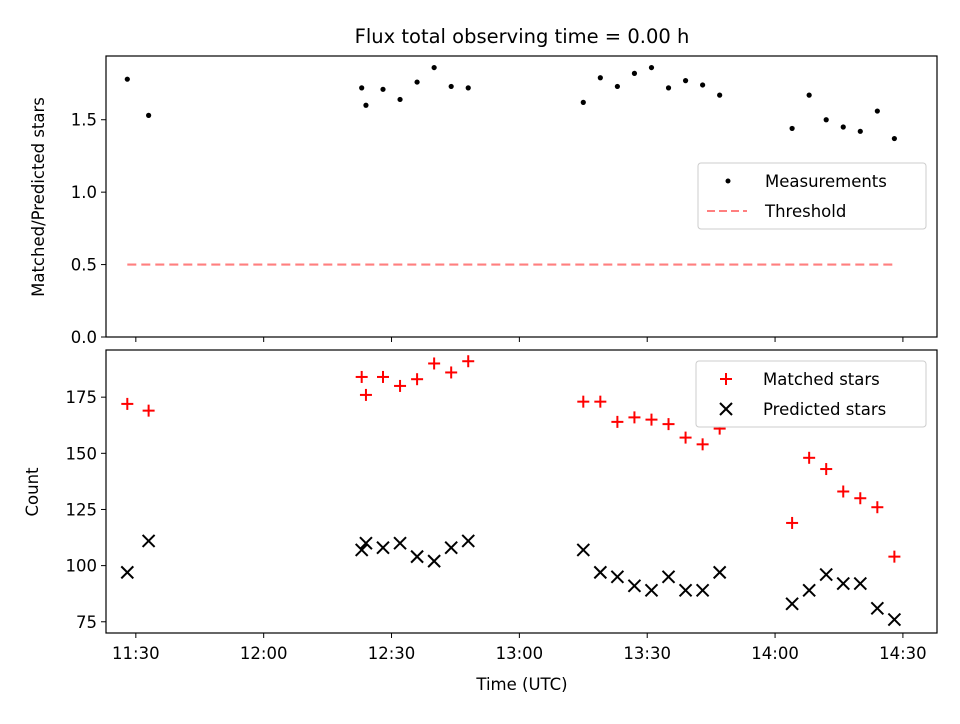 This screenshot has height=724, width=960. Describe the element at coordinates (264, 653) in the screenshot. I see `x-tick-label: 12:00` at that location.